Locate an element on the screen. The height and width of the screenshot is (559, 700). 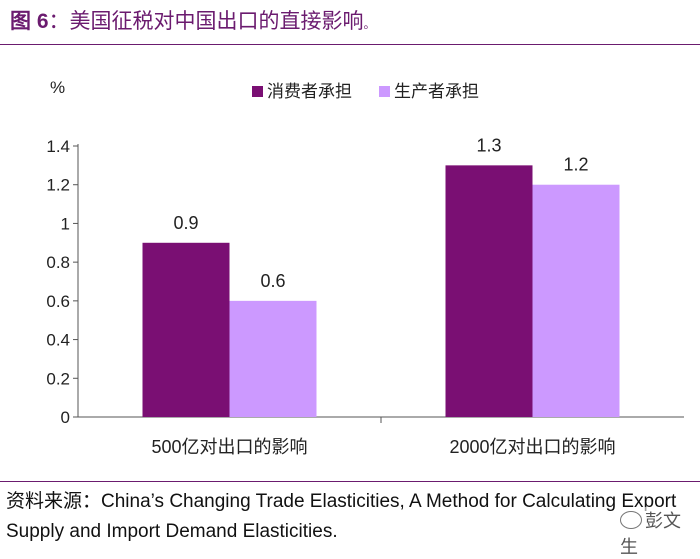
y-tick-label-3: 0.6 is located at coordinates (58, 301).